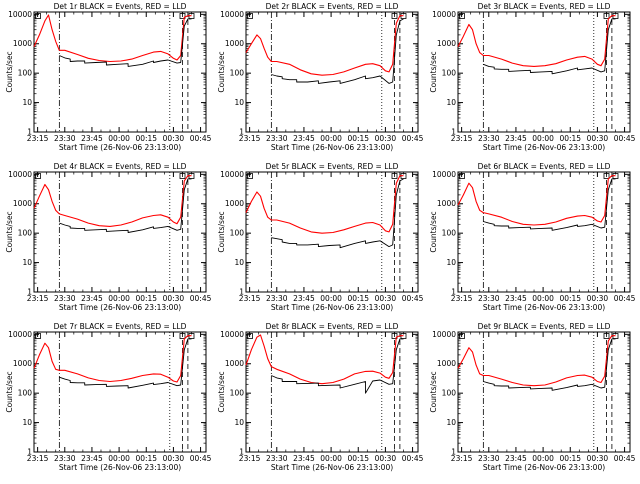  Describe the element at coordinates (332, 326) in the screenshot. I see `plot-title: Det 8r BLACK = Events, RED = LLD` at that location.